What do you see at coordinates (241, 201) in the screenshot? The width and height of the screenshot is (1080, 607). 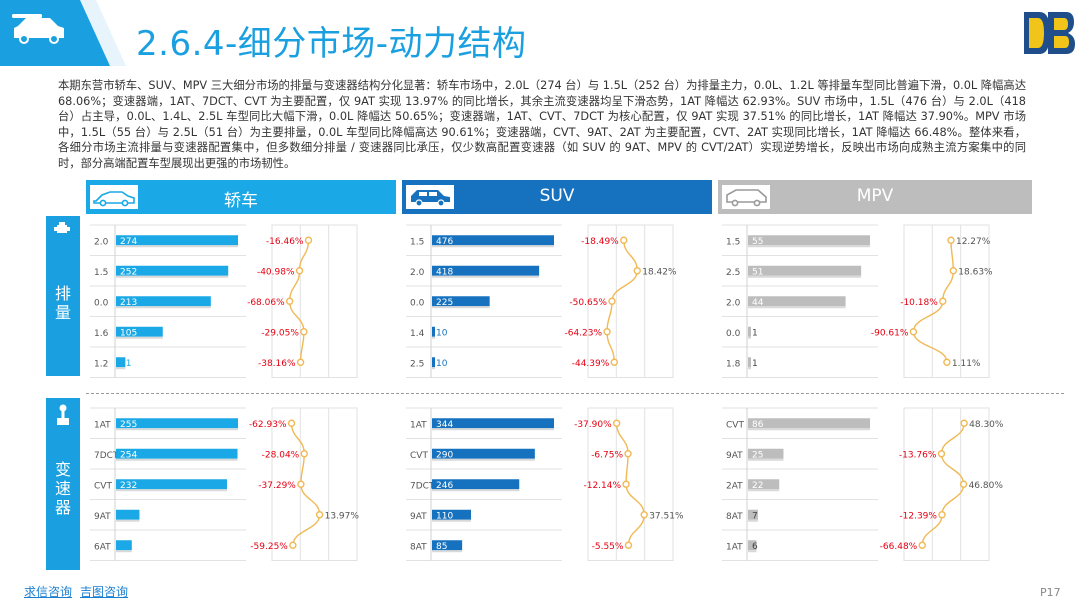 I see `segment-label-sedan: 轿车` at bounding box center [241, 201].